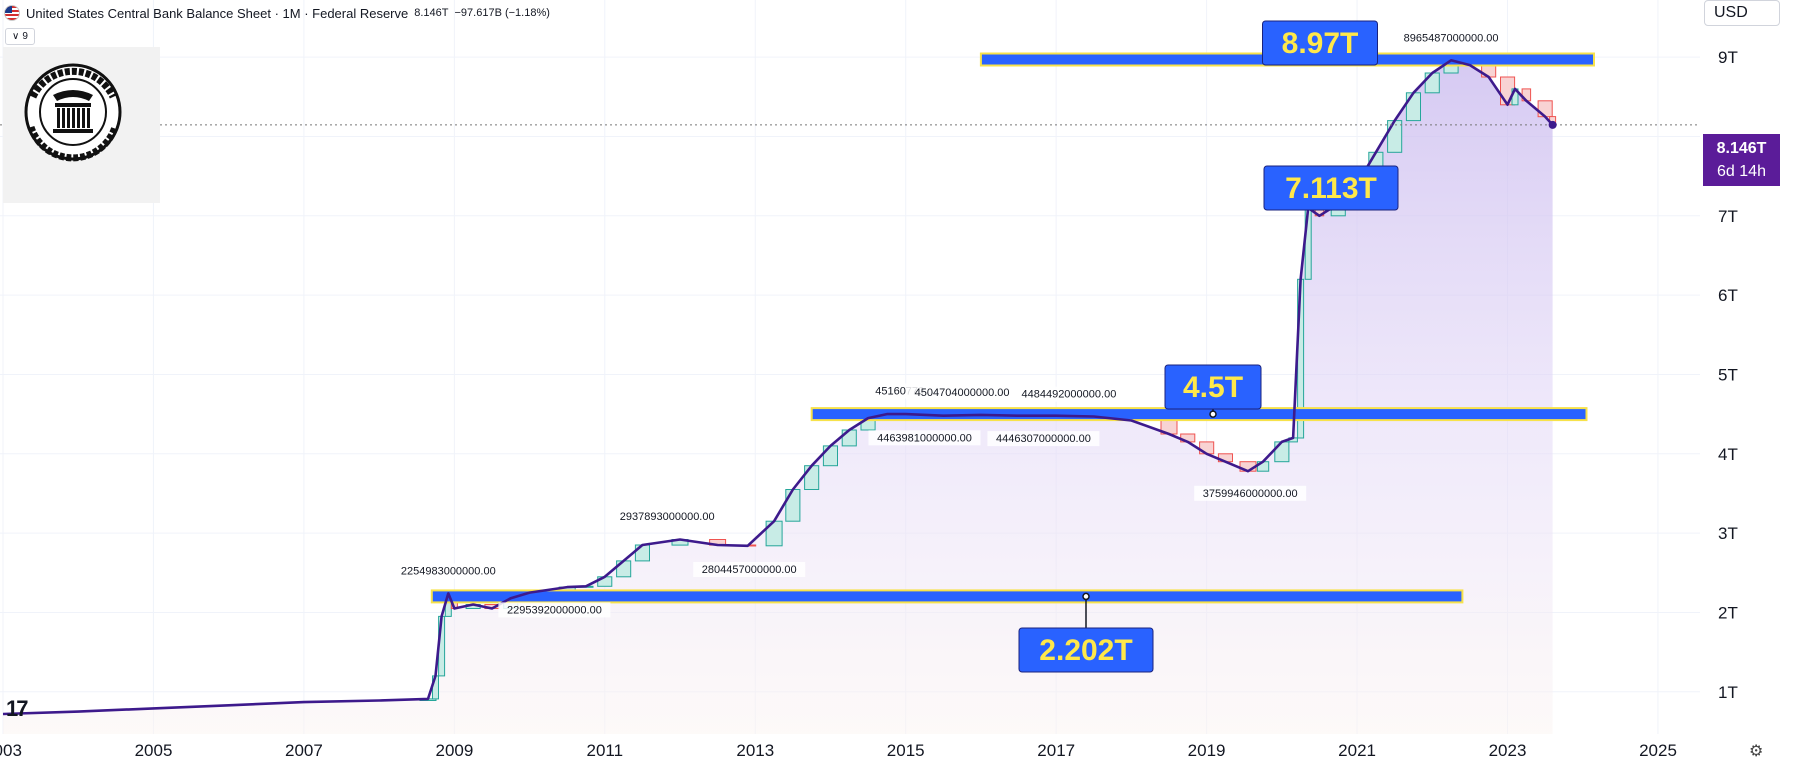 Image resolution: width=1805 pixels, height=767 pixels. What do you see at coordinates (1728, 613) in the screenshot?
I see `y-tick-label: 2T` at bounding box center [1728, 613].